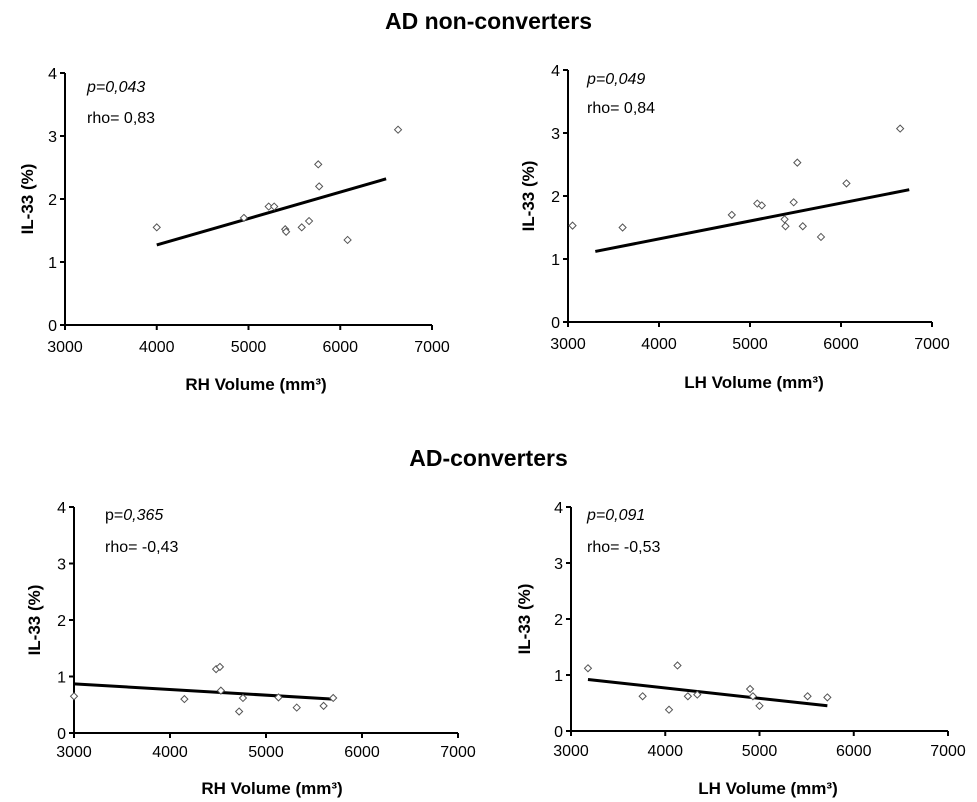 Image resolution: width=977 pixels, height=802 pixels. Describe the element at coordinates (121, 118) in the screenshot. I see `rho-annotation: rho= 0,83` at that location.